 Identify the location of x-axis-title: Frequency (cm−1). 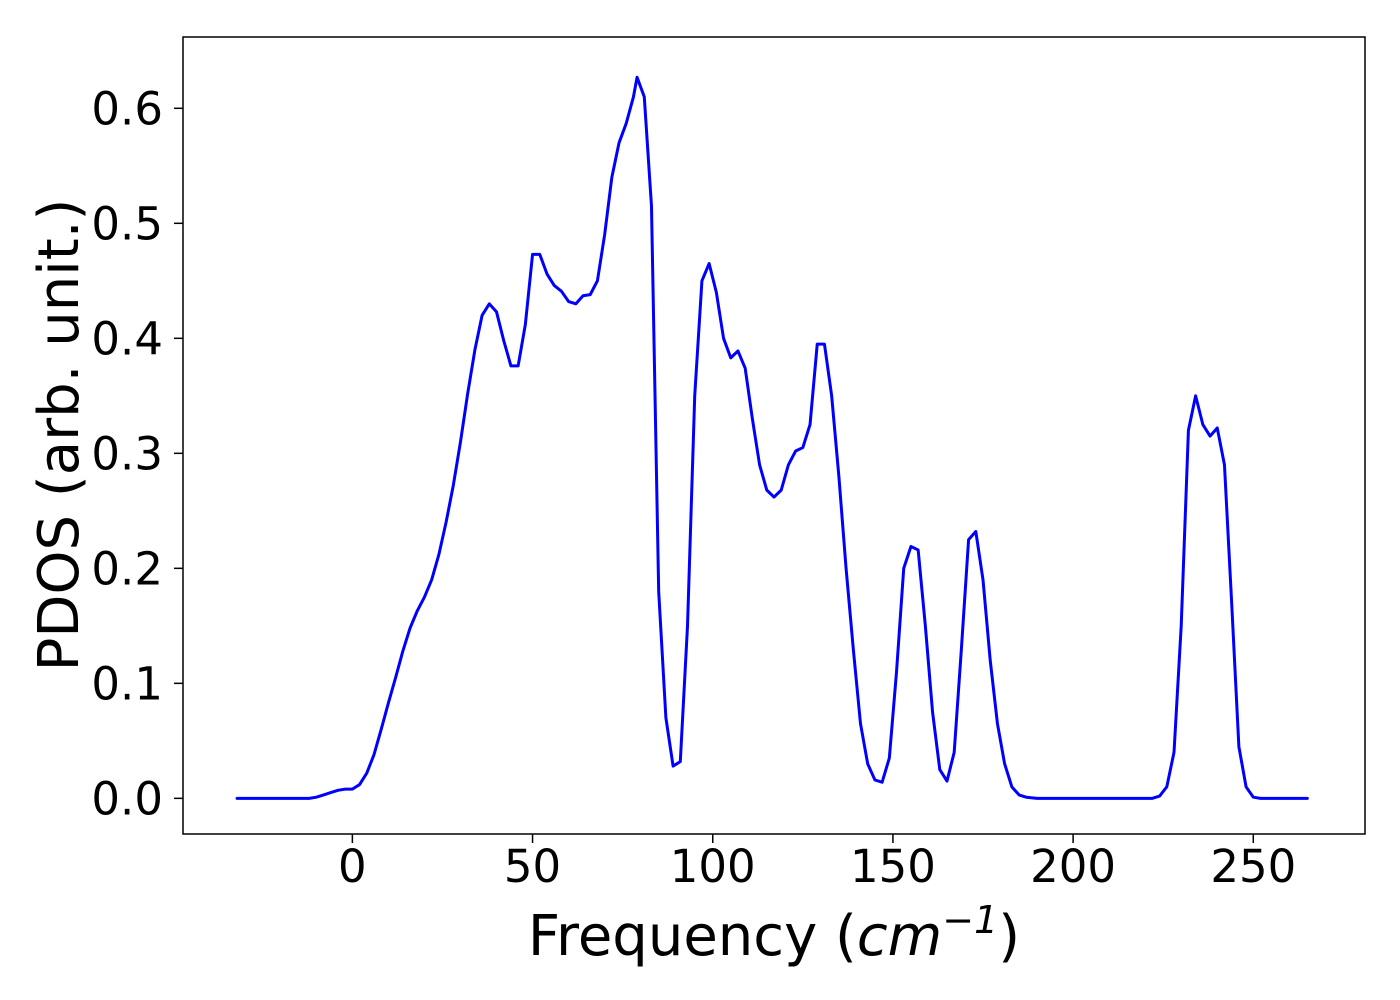
(774, 933).